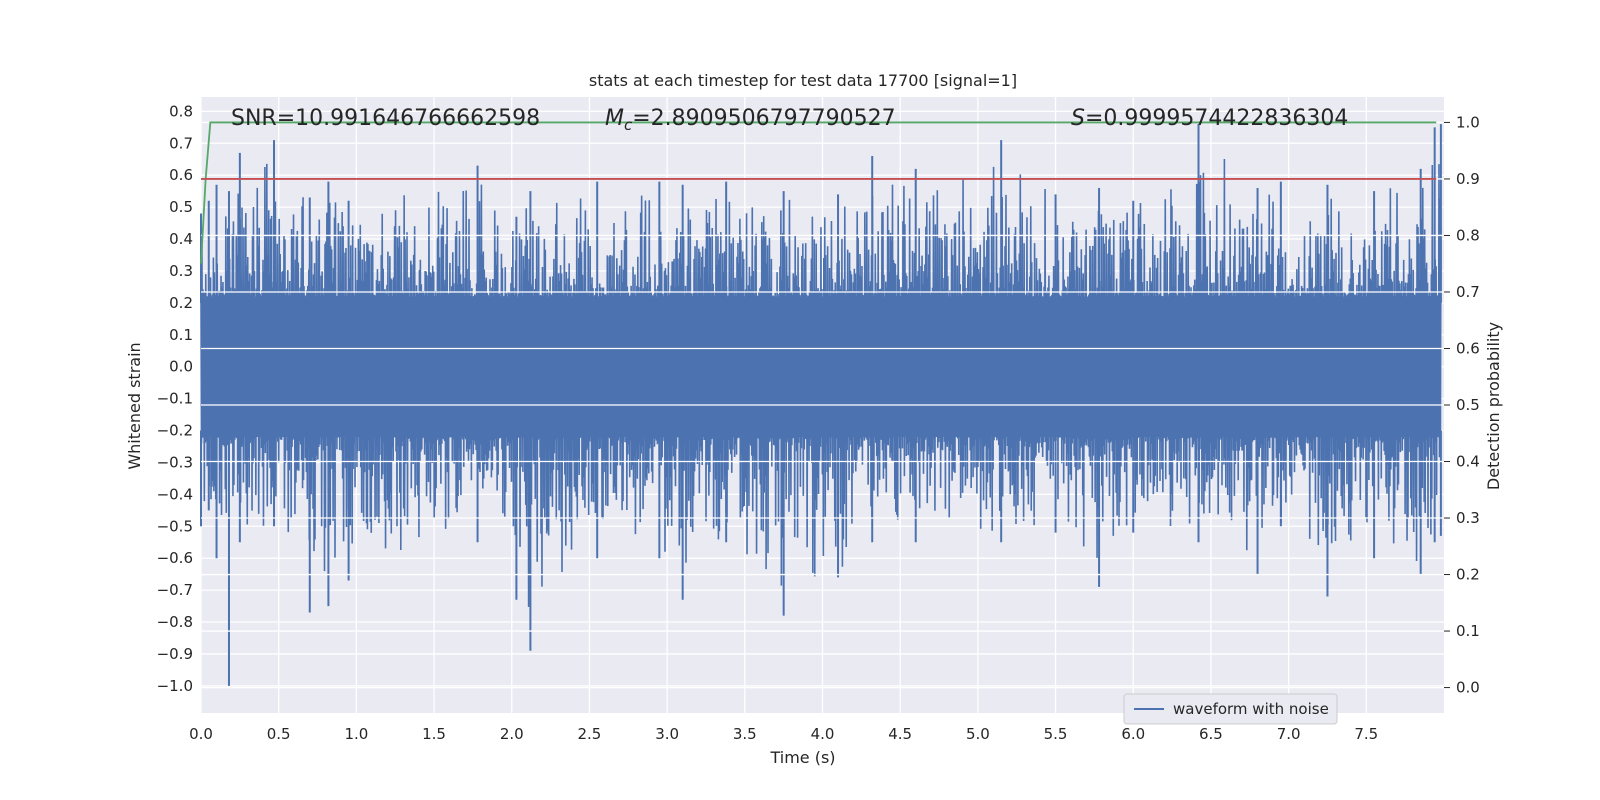  I want to click on y-tick-label: −0.8, so click(175, 622).